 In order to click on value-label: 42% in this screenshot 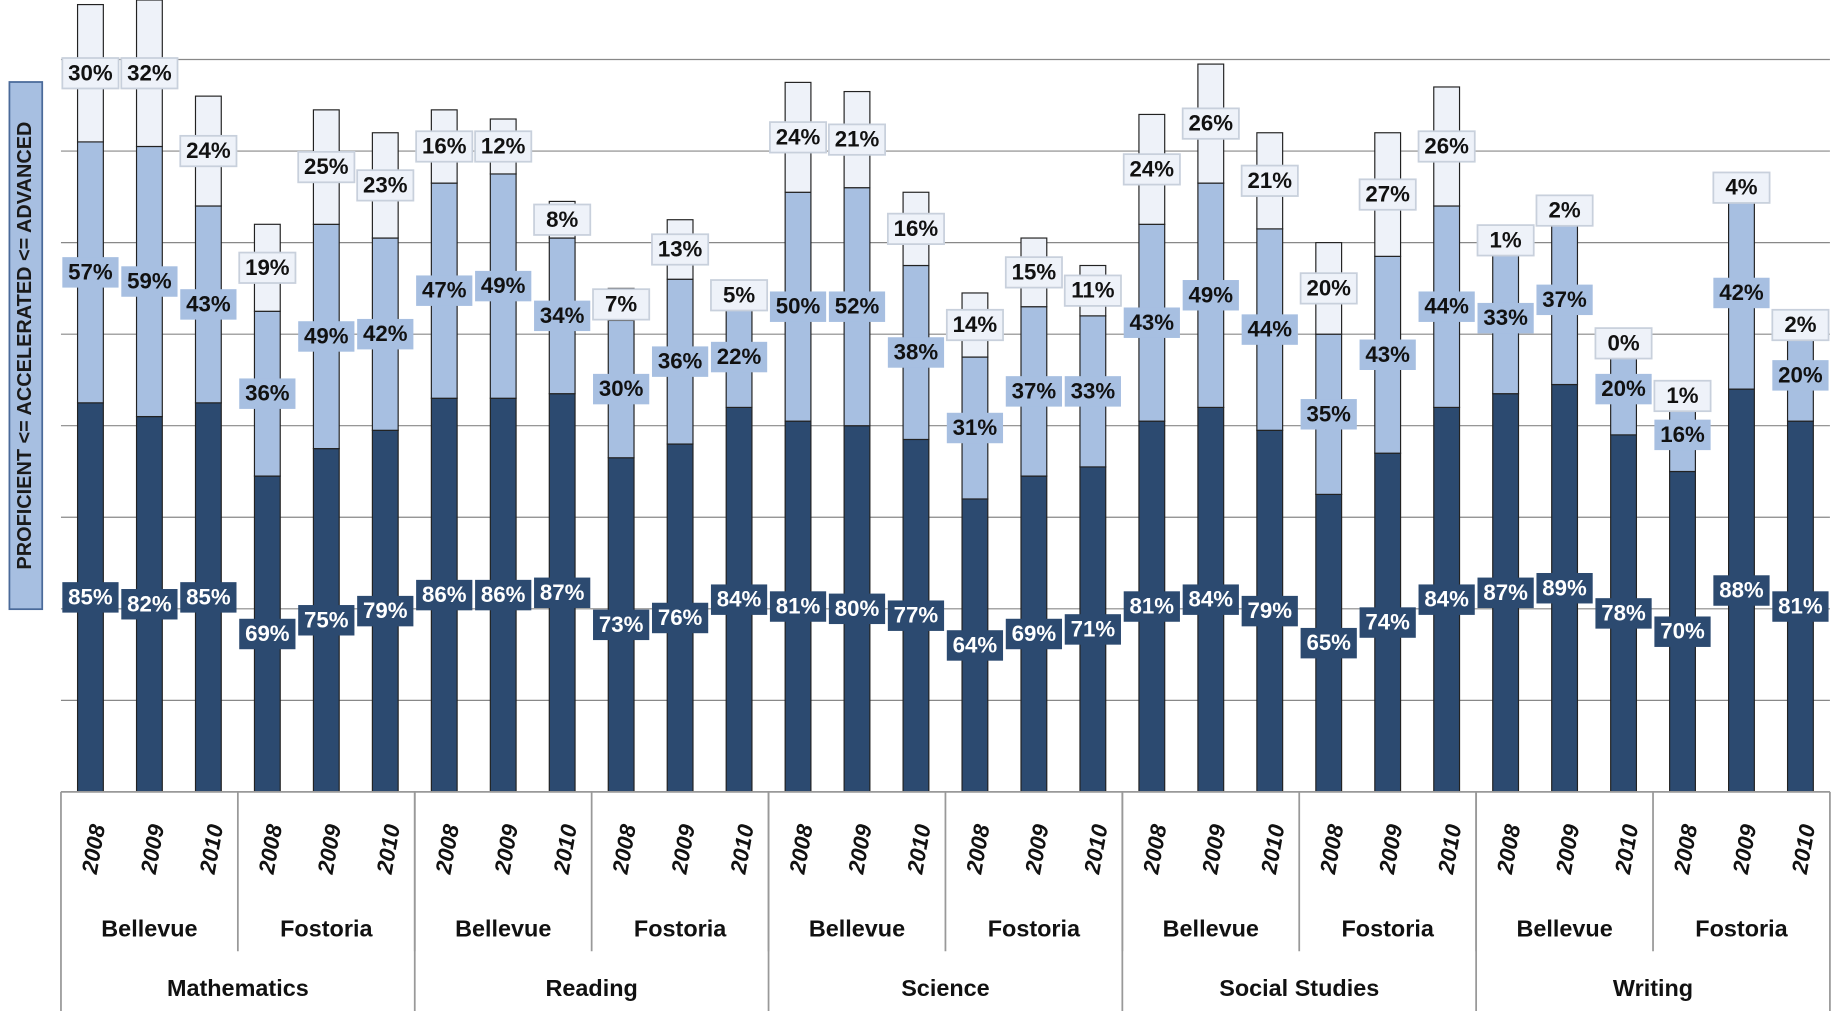, I will do `click(385, 333)`.